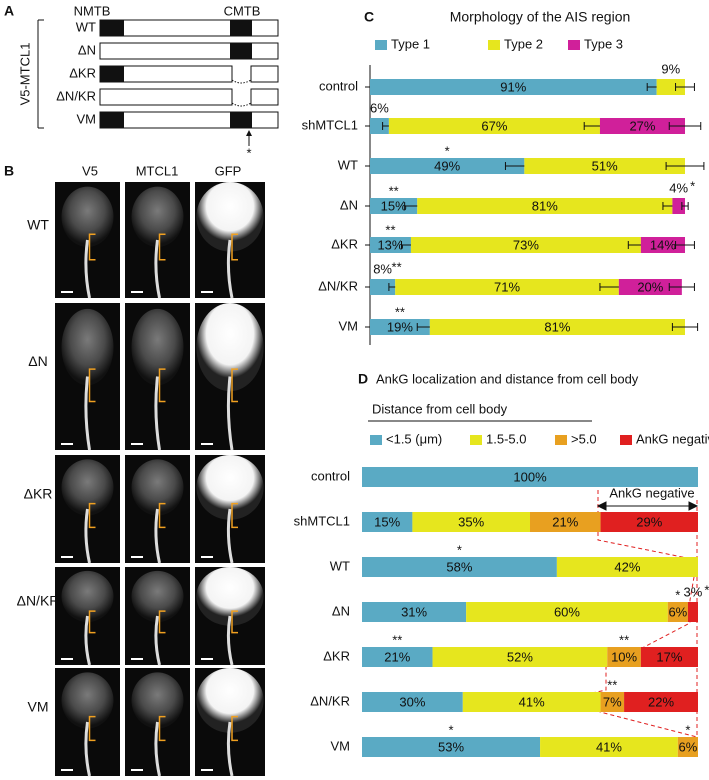 The image size is (709, 780). I want to click on value-label: 19%, so click(400, 326).